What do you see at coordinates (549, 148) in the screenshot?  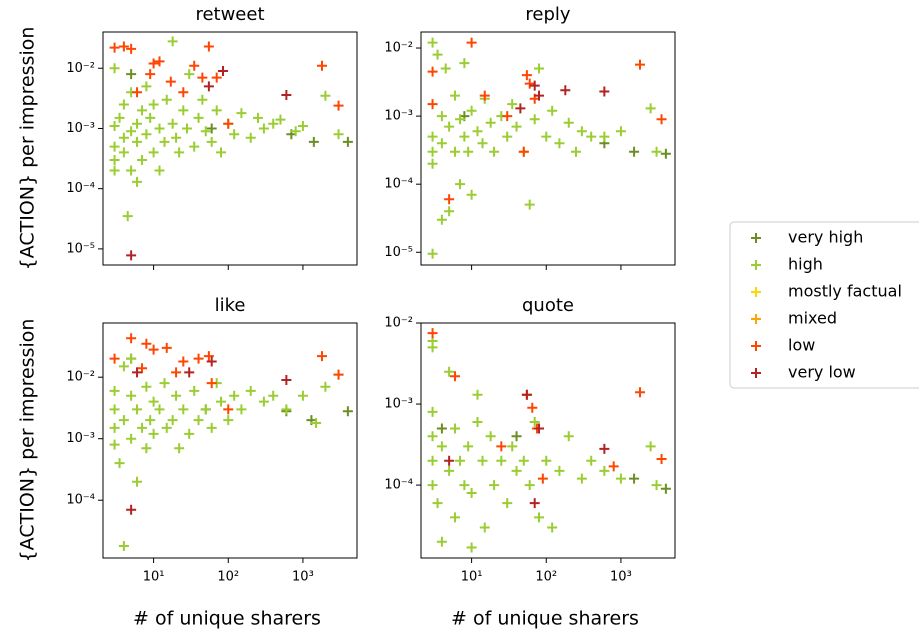 I see `plot-area` at bounding box center [549, 148].